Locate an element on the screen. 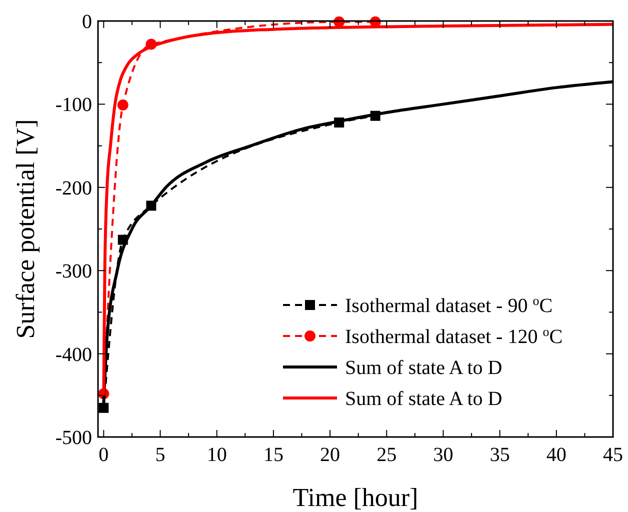  x-tick-label: 0 is located at coordinates (103, 455).